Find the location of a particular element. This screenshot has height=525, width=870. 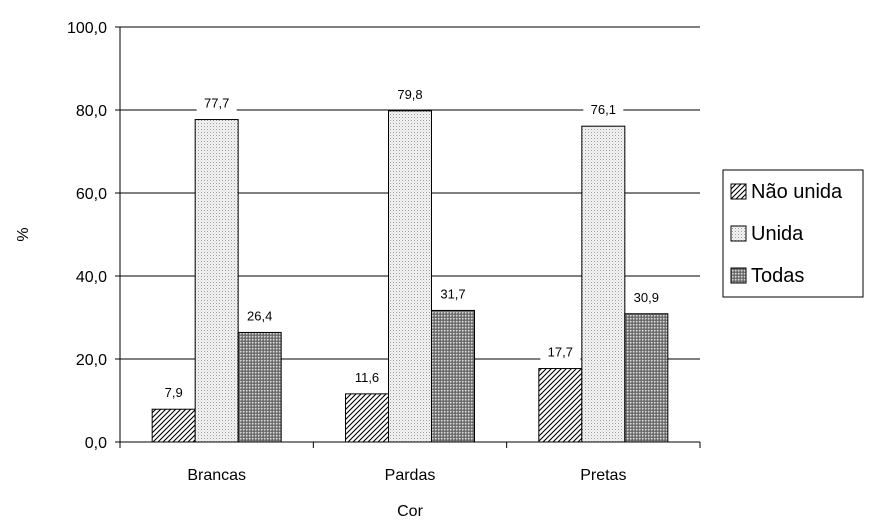

y-tick-label: 20,0 is located at coordinates (91, 360).